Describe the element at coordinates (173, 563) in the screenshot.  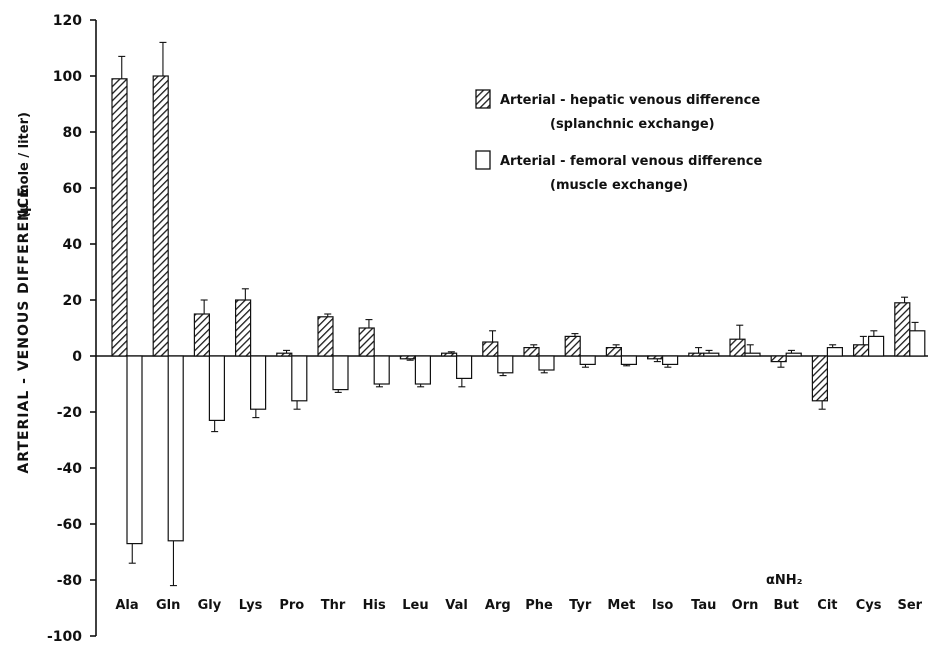
I see `error-bar-muscle-gln` at that location.